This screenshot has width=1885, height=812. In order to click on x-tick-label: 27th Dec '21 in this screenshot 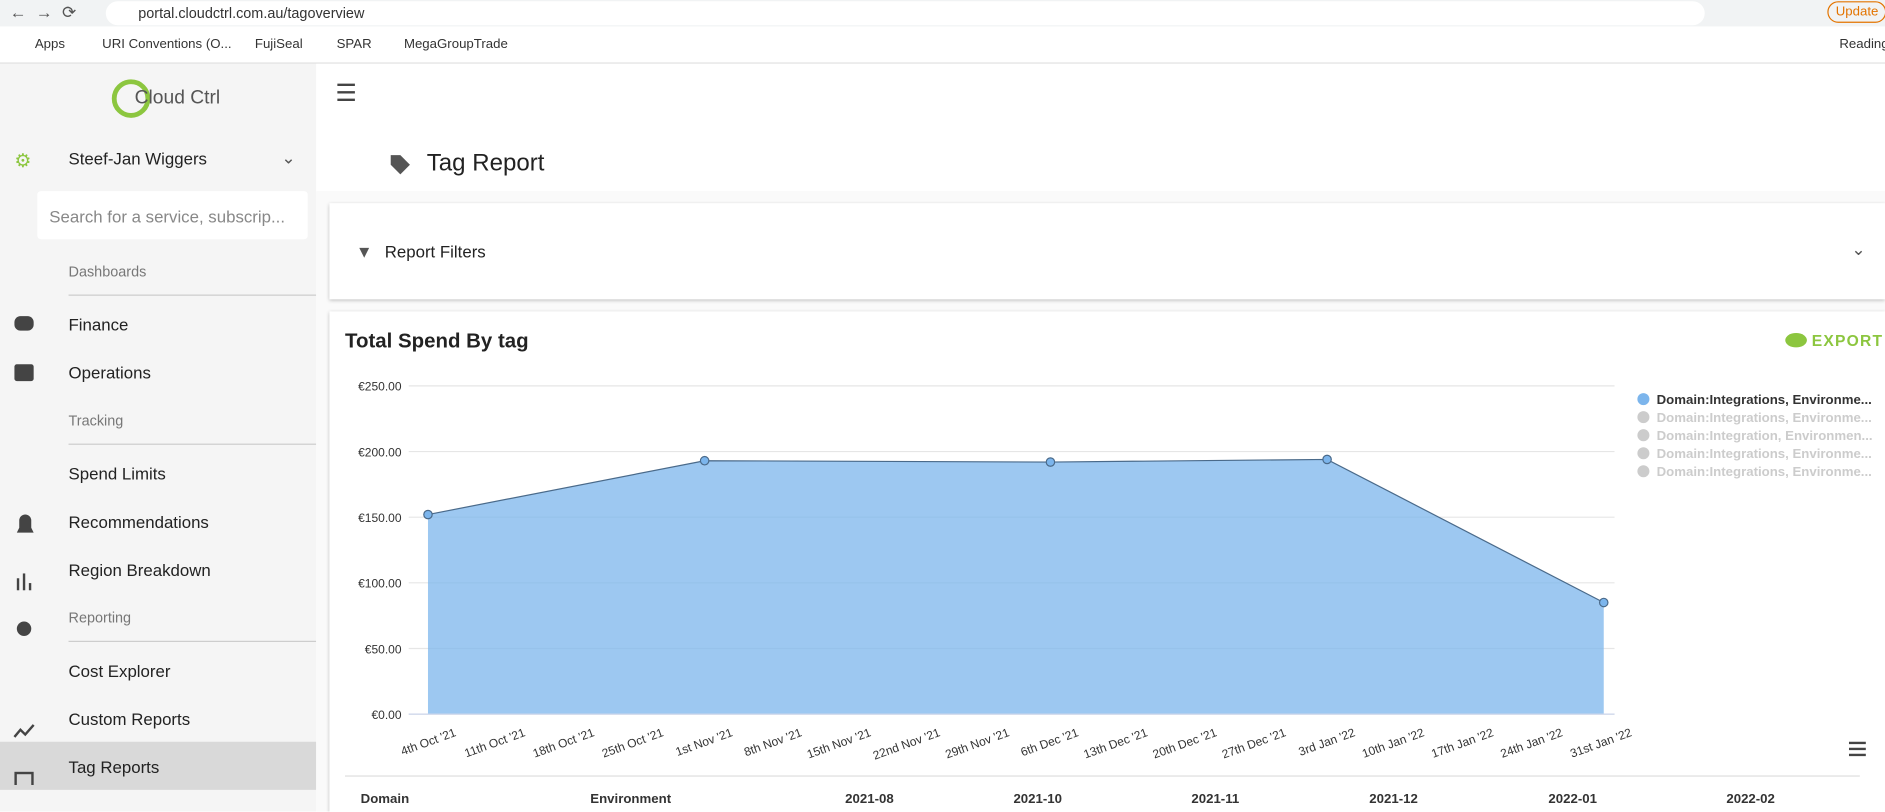, I will do `click(1254, 743)`.